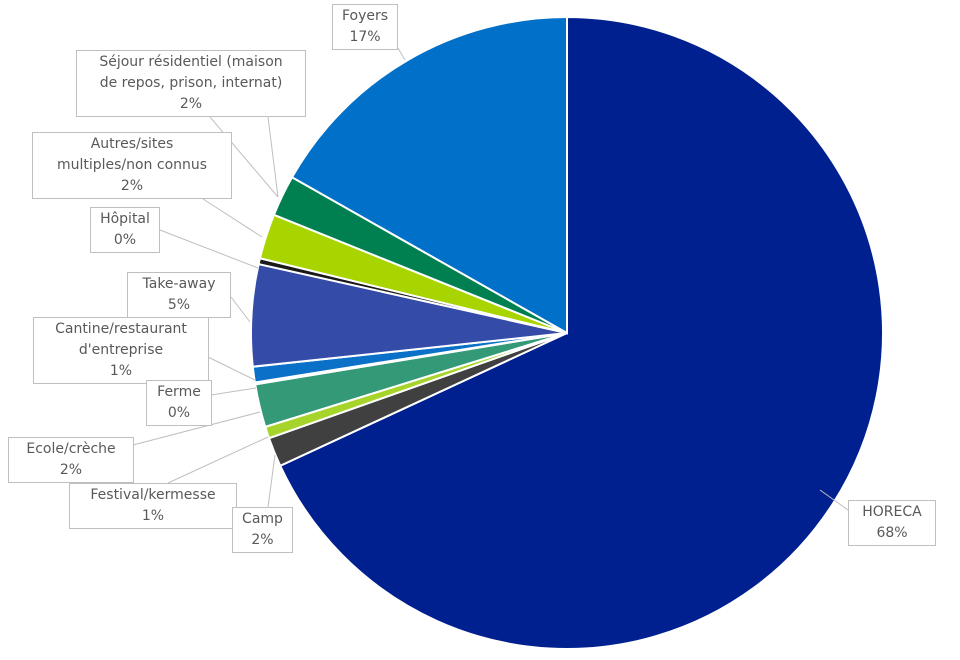 The height and width of the screenshot is (660, 960). Describe the element at coordinates (179, 295) in the screenshot. I see `data-label-takeaway: Take-away 5%` at that location.